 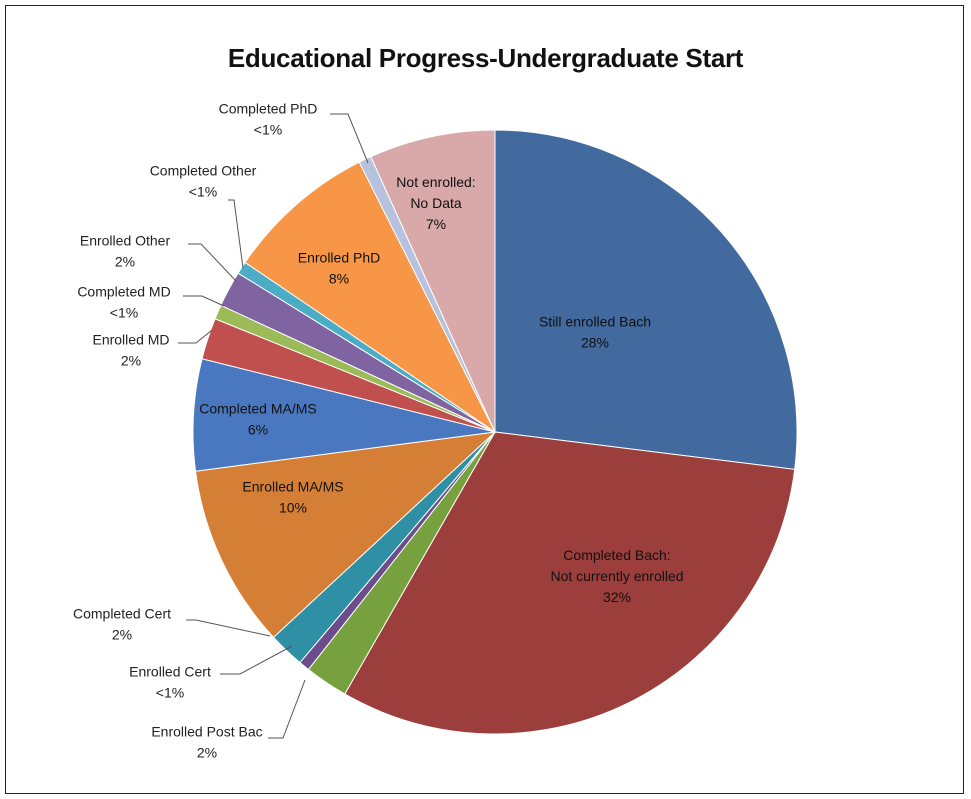 What do you see at coordinates (203, 216) in the screenshot?
I see `slice-label: Completed Other <1%` at bounding box center [203, 216].